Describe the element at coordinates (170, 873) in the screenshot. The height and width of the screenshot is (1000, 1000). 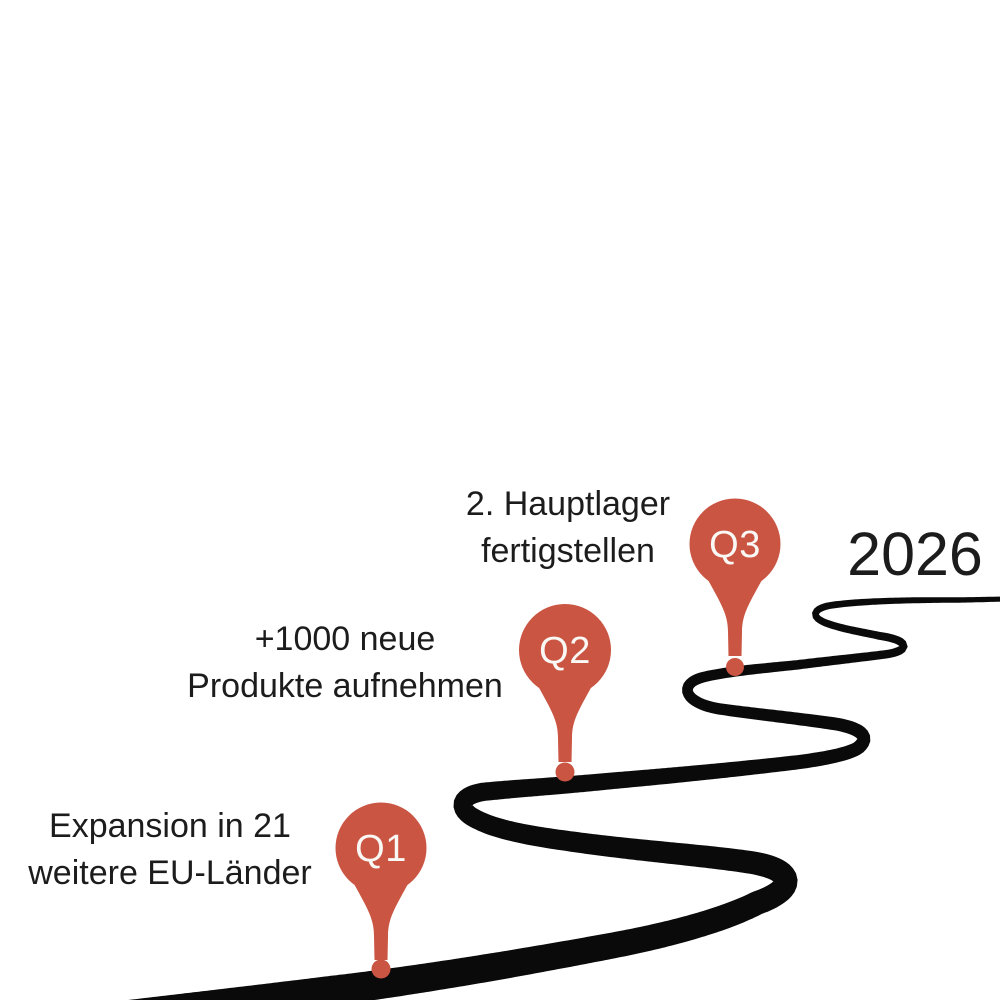
I see `milestone-label-line2: weitere EU-Länder` at that location.